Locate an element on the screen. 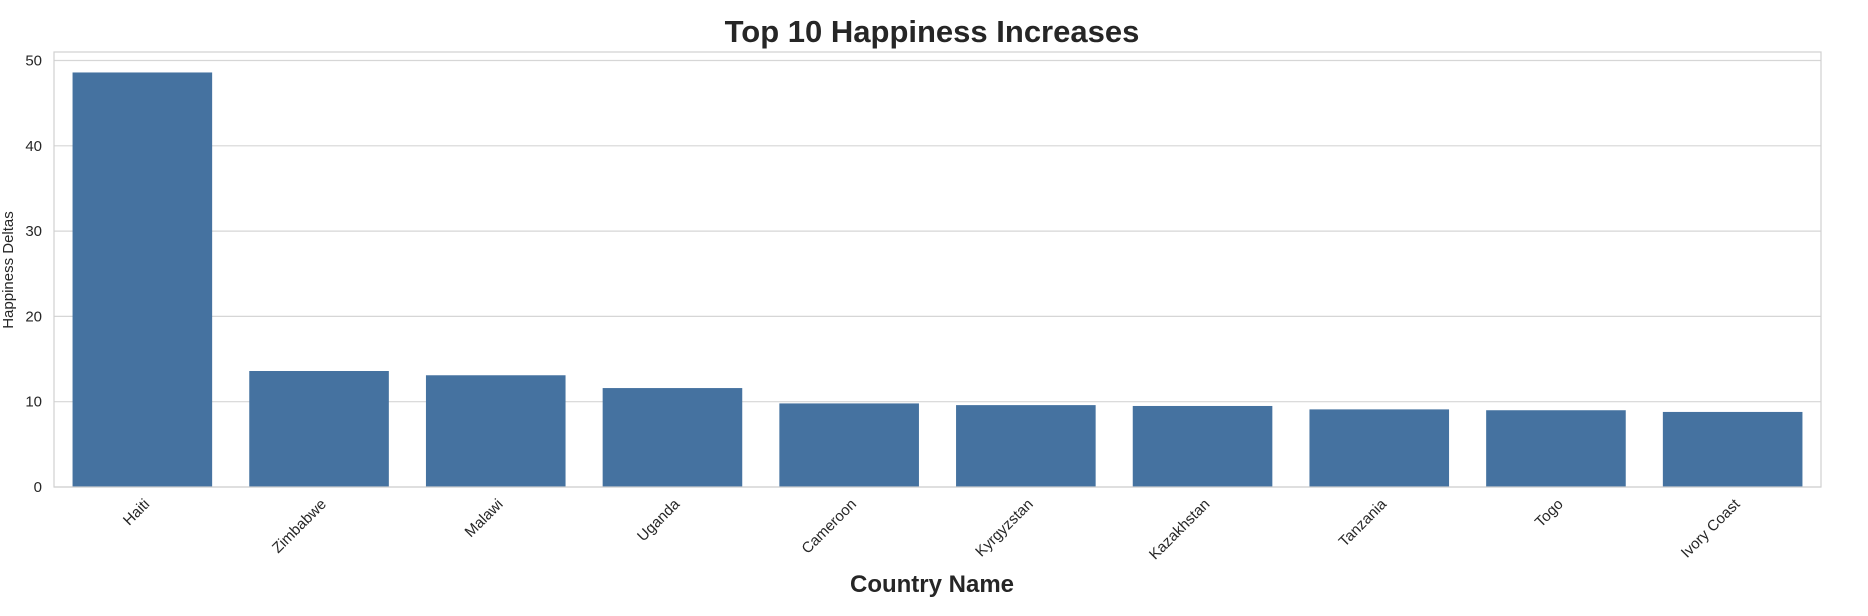  bar-kazakhstan is located at coordinates (1202, 446).